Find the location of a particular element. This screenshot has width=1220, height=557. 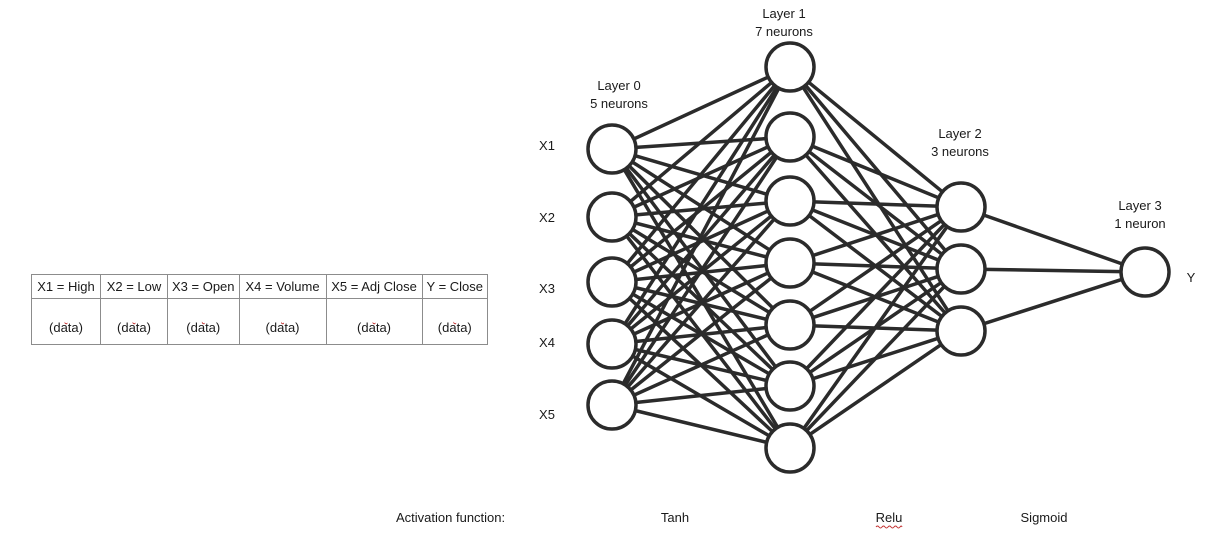

spellcheck-underline is located at coordinates (889, 527).